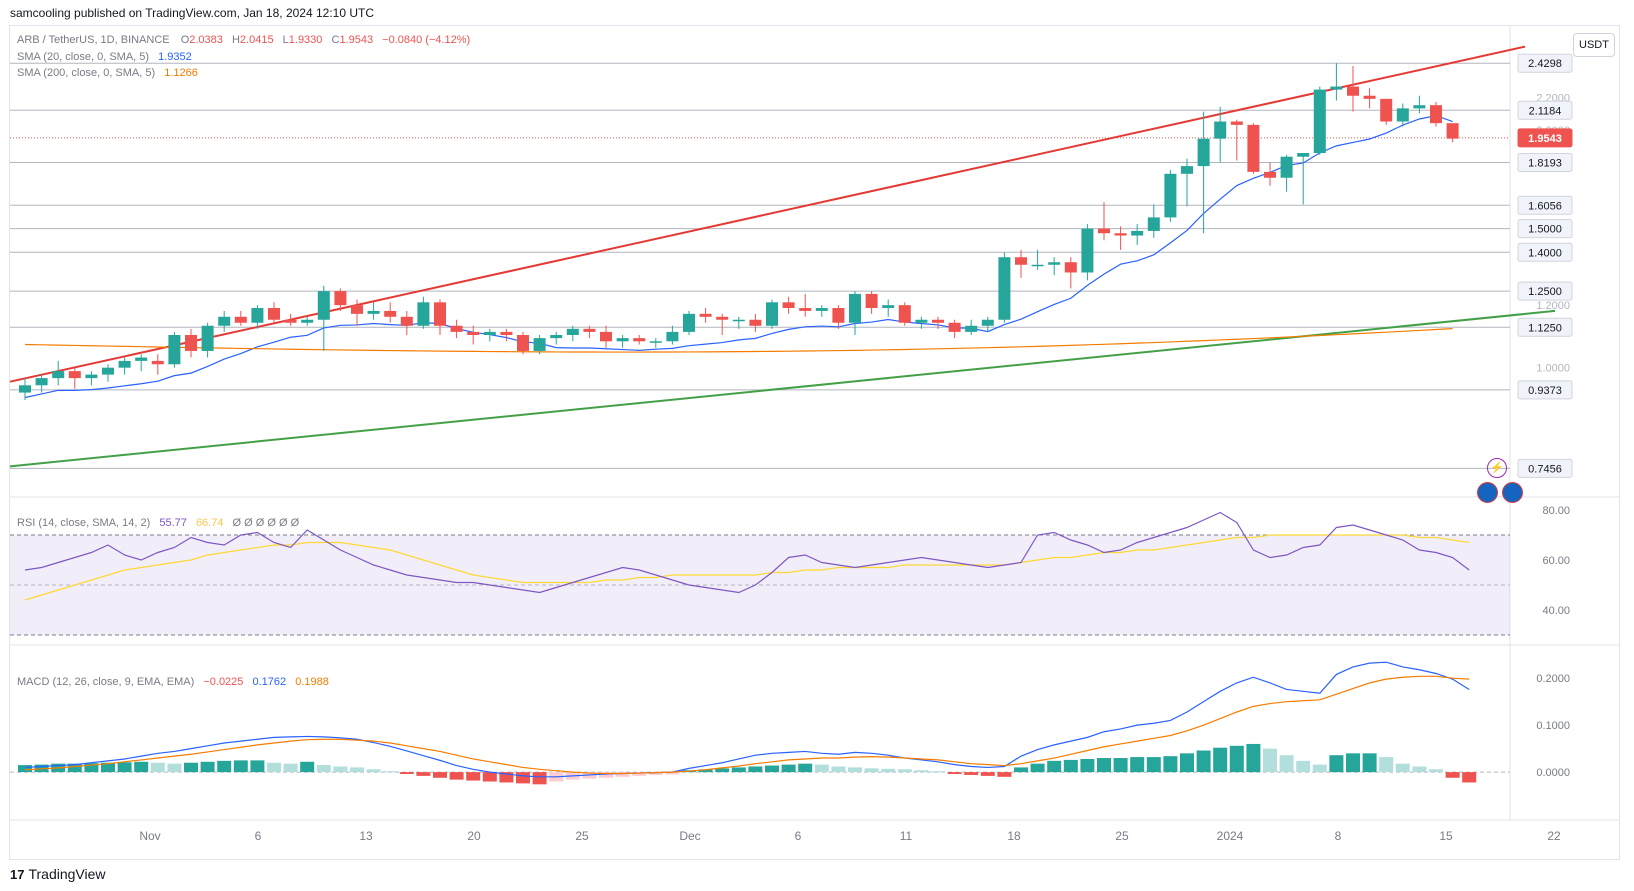  I want to click on macd-label: MACD (12, 26, close, 9, EMA, EMA), so click(106, 682).